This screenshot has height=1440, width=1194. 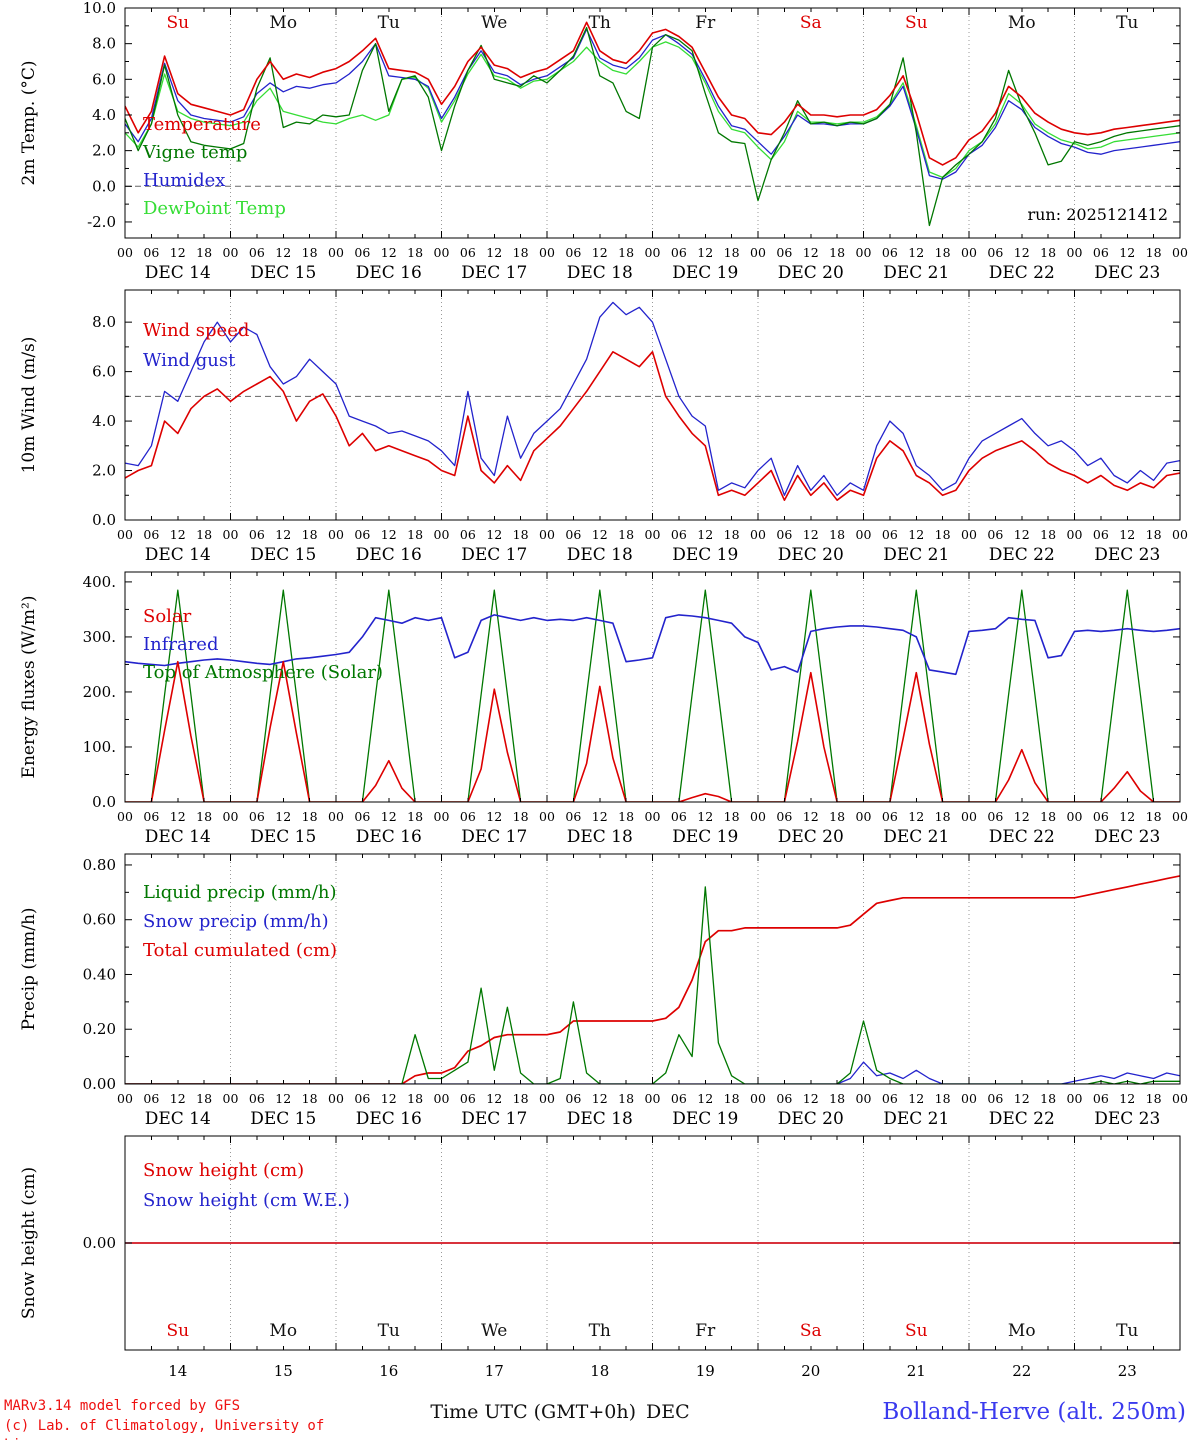 I want to click on y-tick-label: 0.20, so click(x=99, y=1029).